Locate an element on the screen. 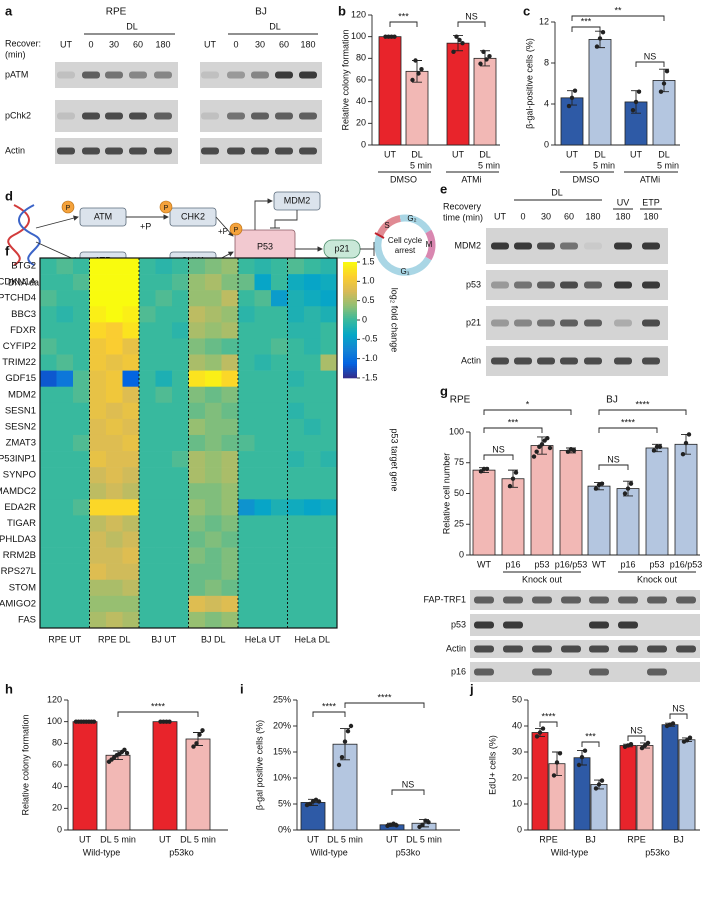  blot-row-label: FAP-TRF1 is located at coordinates (444, 599).